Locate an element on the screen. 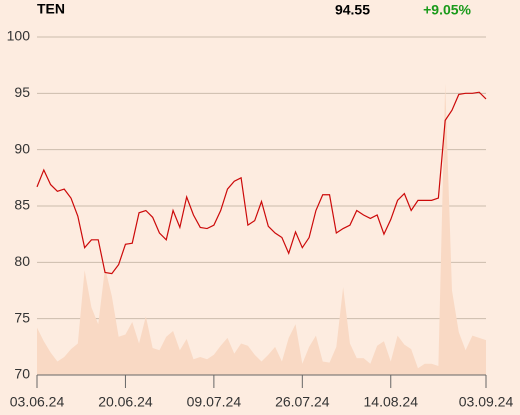 This screenshot has height=415, width=520. x-tick-label: 14.08.24 is located at coordinates (391, 402).